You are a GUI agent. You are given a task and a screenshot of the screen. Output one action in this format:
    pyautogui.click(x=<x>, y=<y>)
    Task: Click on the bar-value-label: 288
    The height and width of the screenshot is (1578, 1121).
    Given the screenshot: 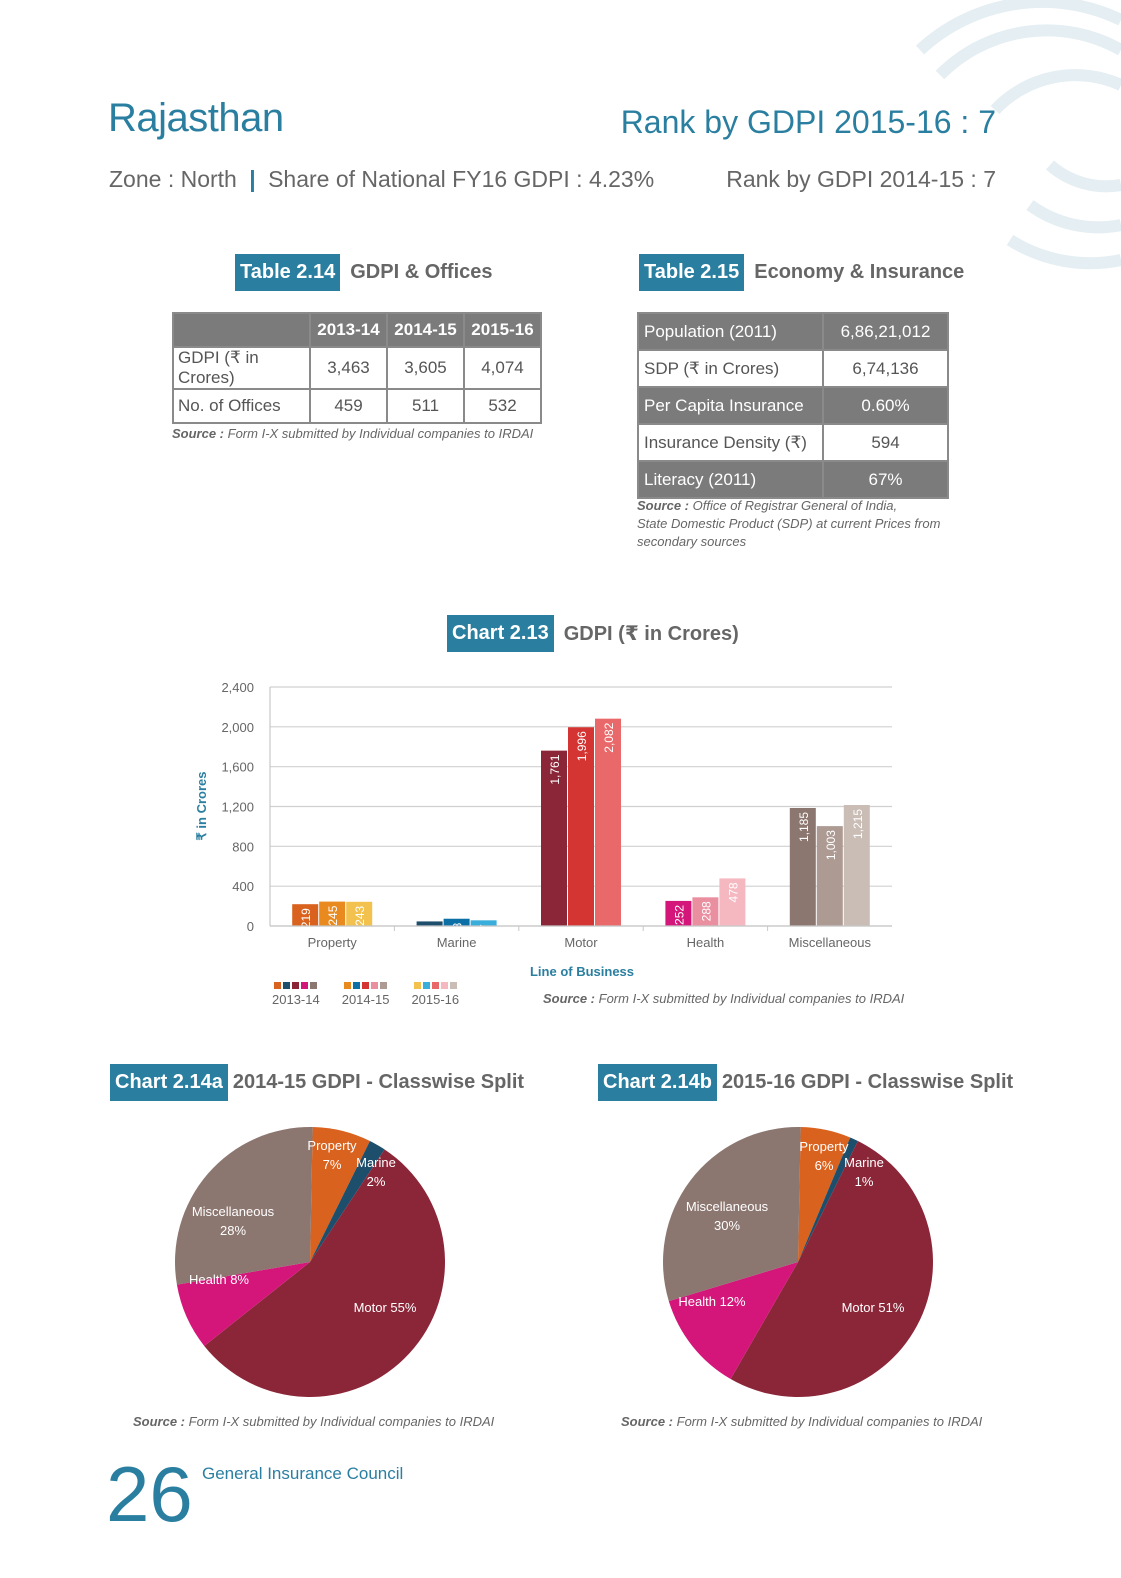 What is the action you would take?
    pyautogui.click(x=706, y=911)
    